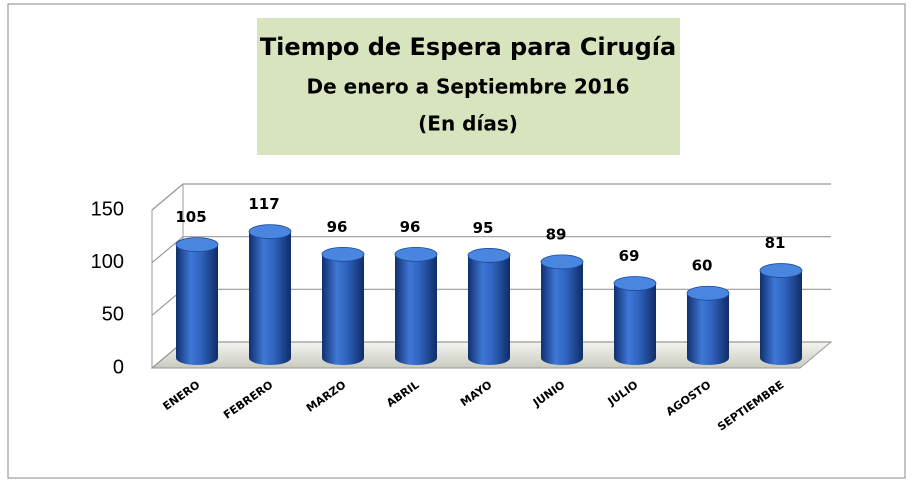 This screenshot has height=481, width=913. What do you see at coordinates (468, 124) in the screenshot?
I see `unit-note: (En días)` at bounding box center [468, 124].